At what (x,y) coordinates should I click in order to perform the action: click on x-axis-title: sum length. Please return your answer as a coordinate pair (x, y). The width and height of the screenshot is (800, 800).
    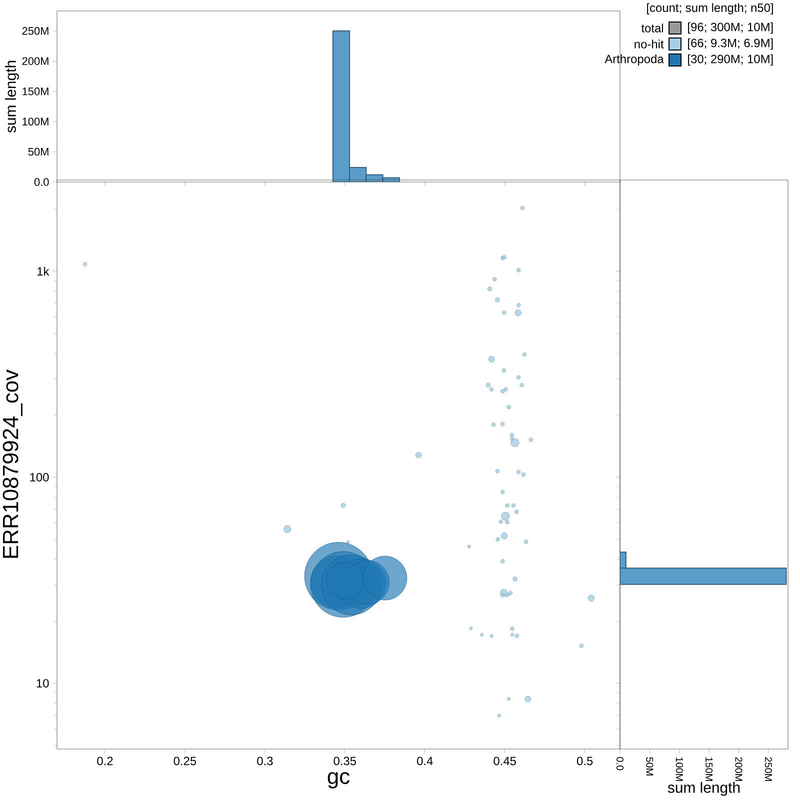
    Looking at the image, I should click on (704, 789).